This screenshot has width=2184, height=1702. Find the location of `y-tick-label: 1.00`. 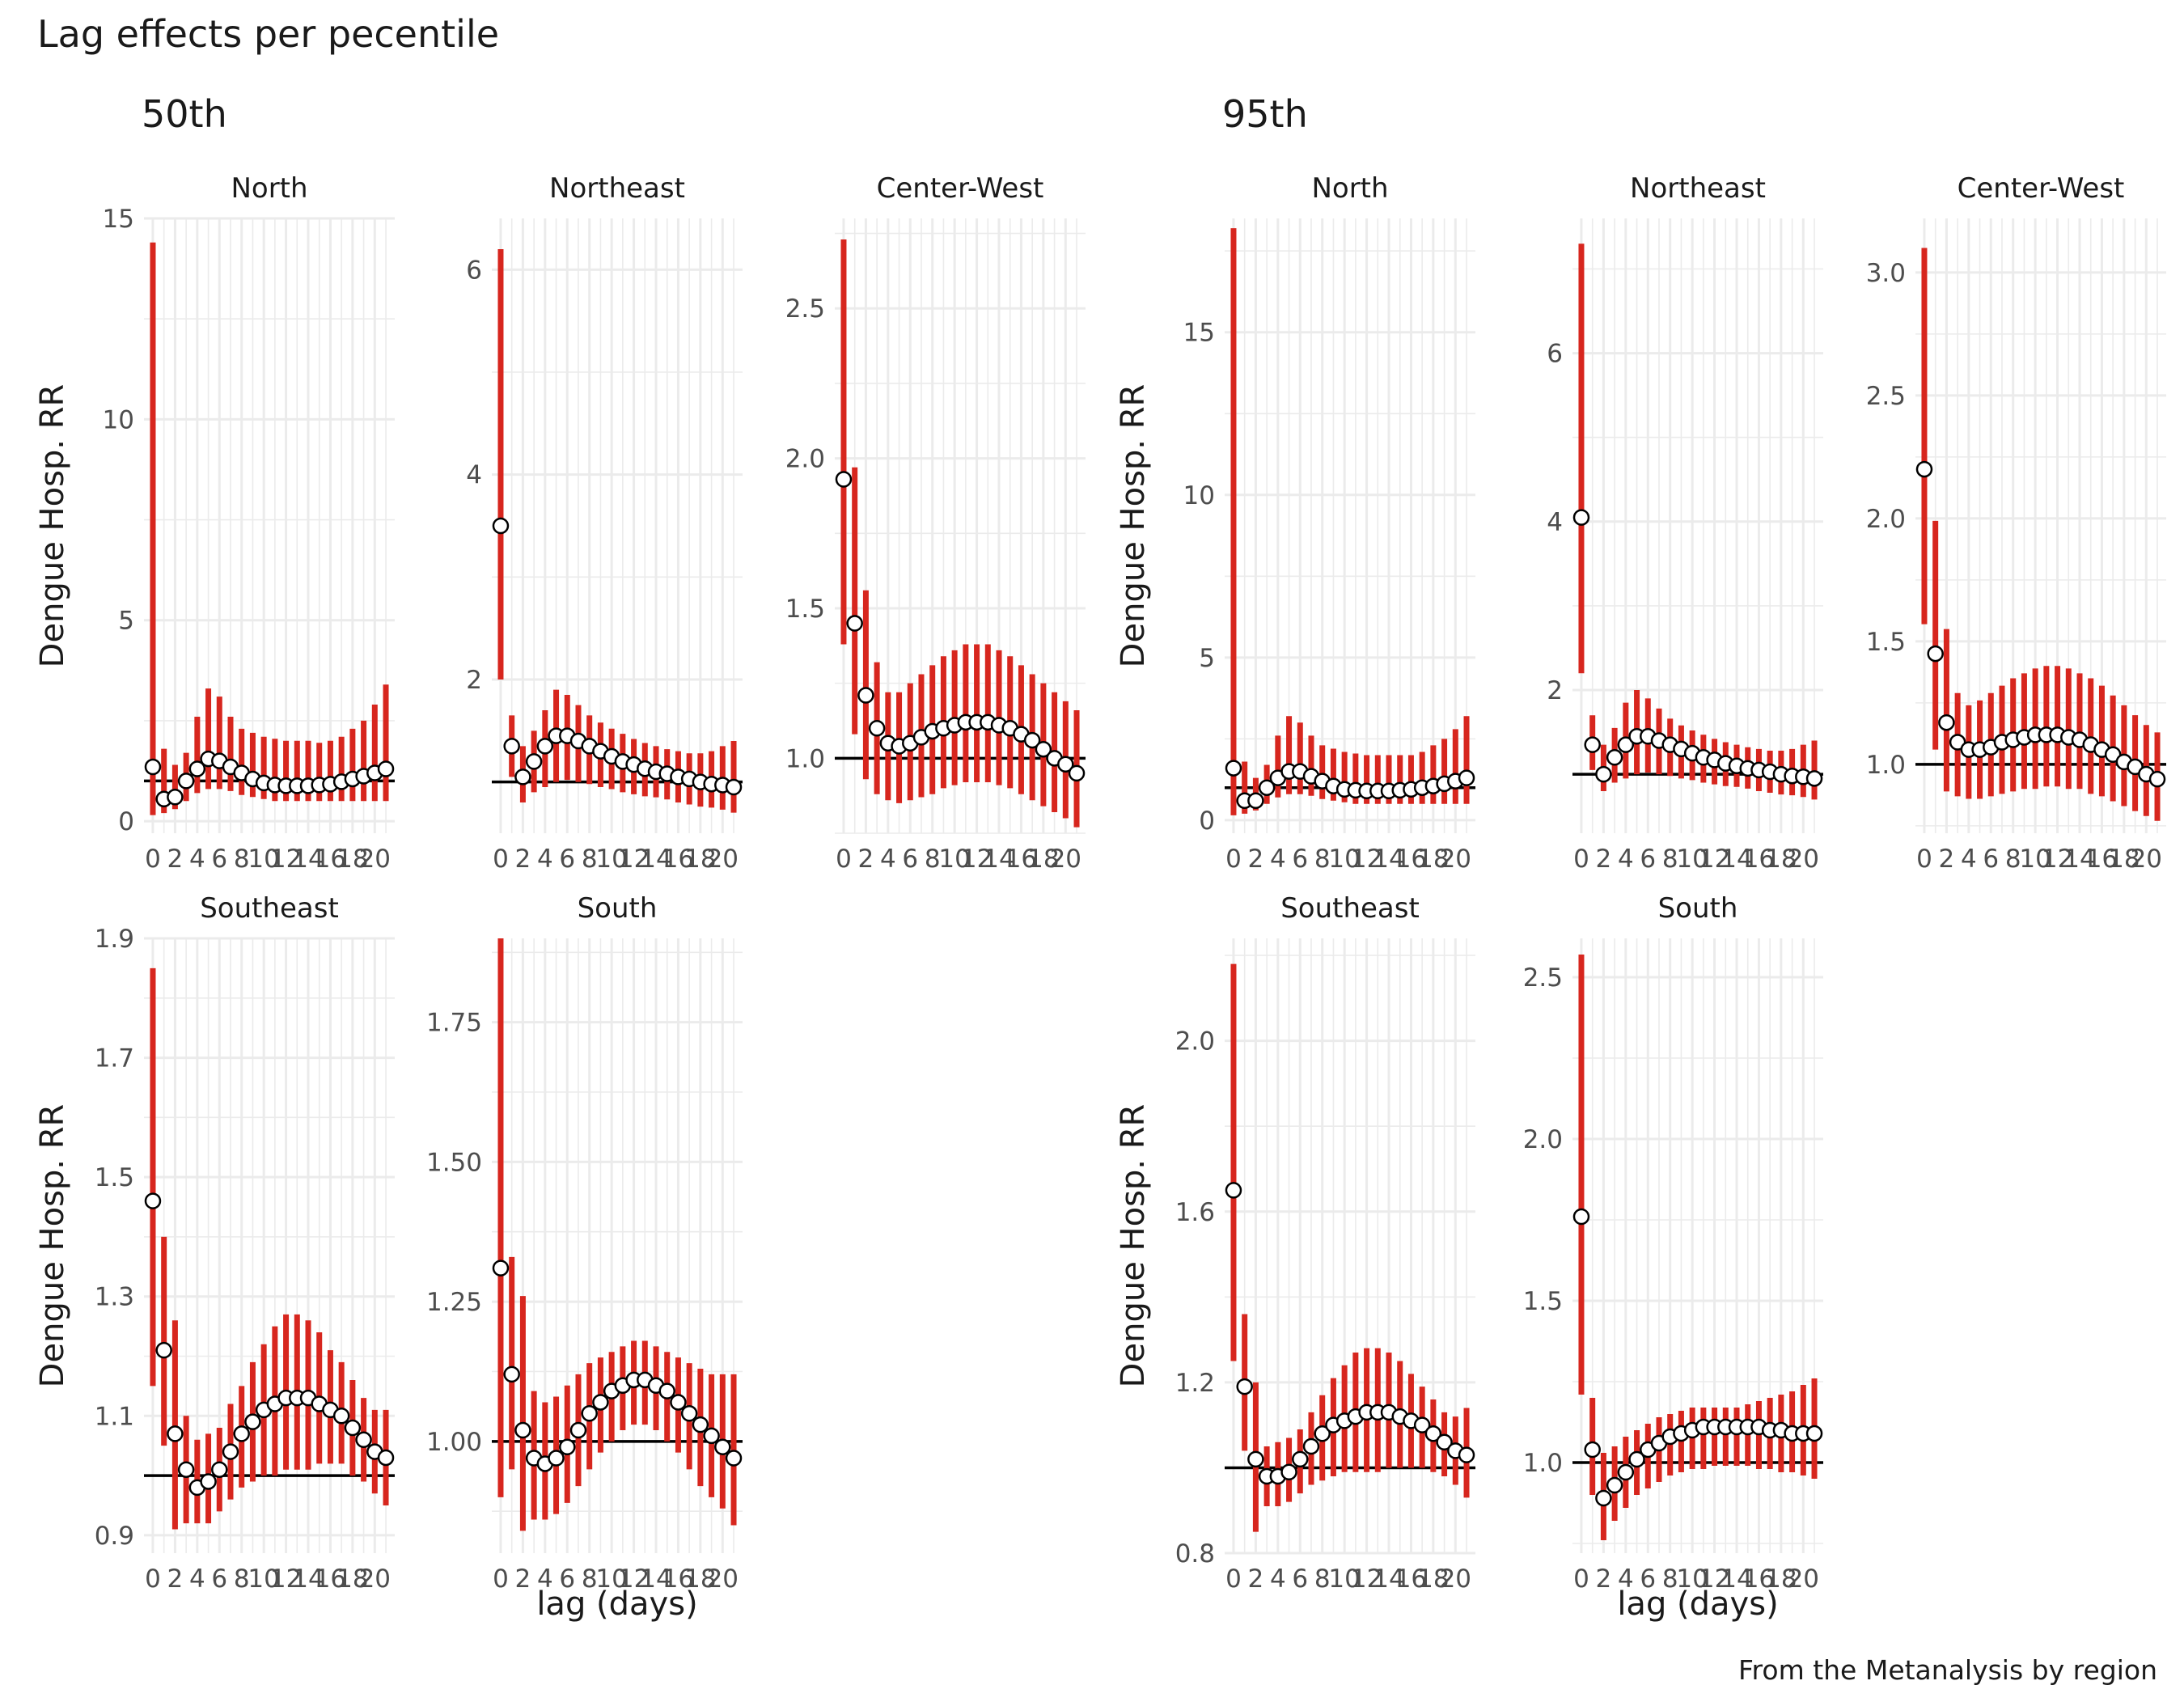

y-tick-label: 1.00 is located at coordinates (454, 1442).